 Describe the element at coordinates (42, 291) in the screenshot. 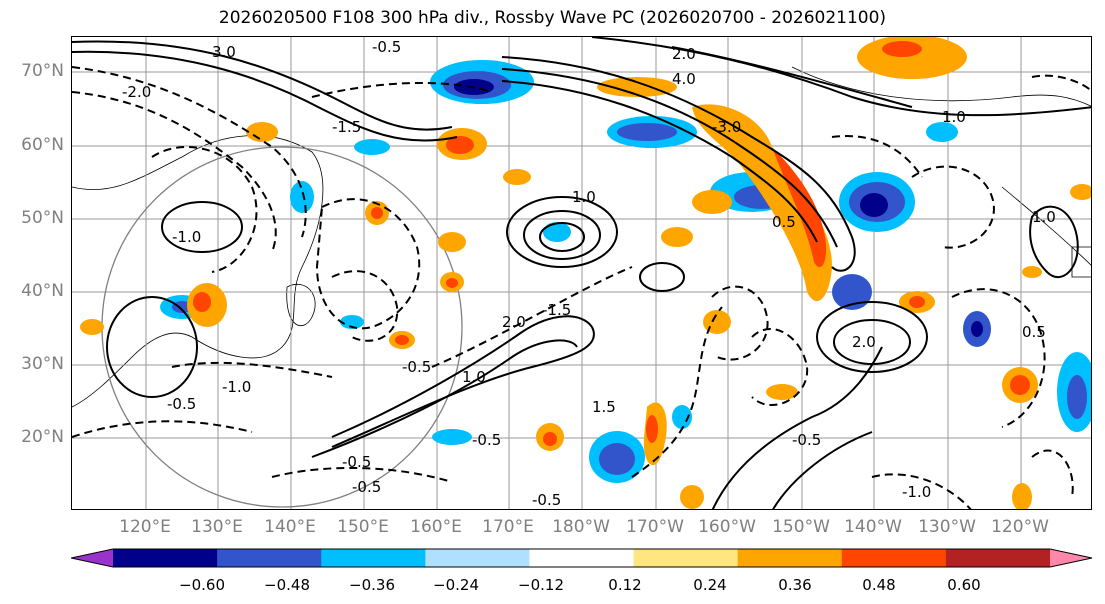

I see `lat-label-40n: 40°N` at that location.